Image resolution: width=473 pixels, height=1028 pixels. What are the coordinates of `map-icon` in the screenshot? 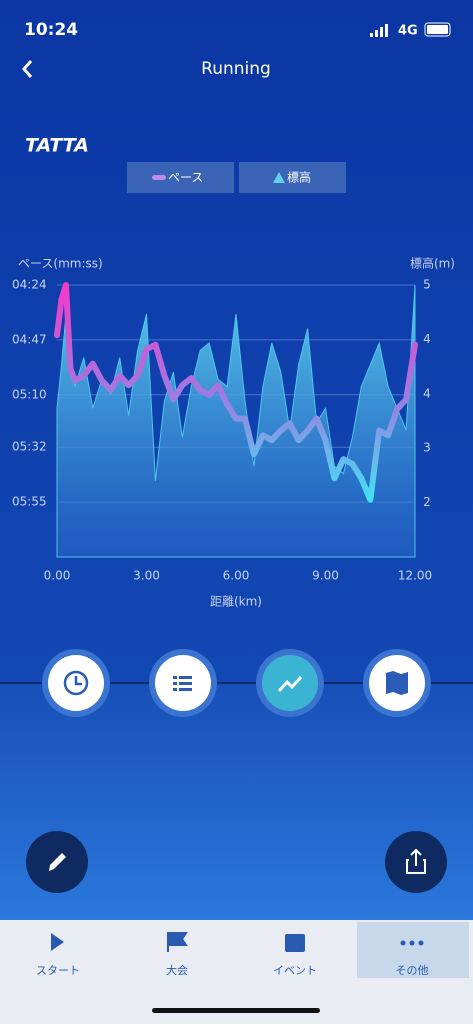 It's located at (397, 683).